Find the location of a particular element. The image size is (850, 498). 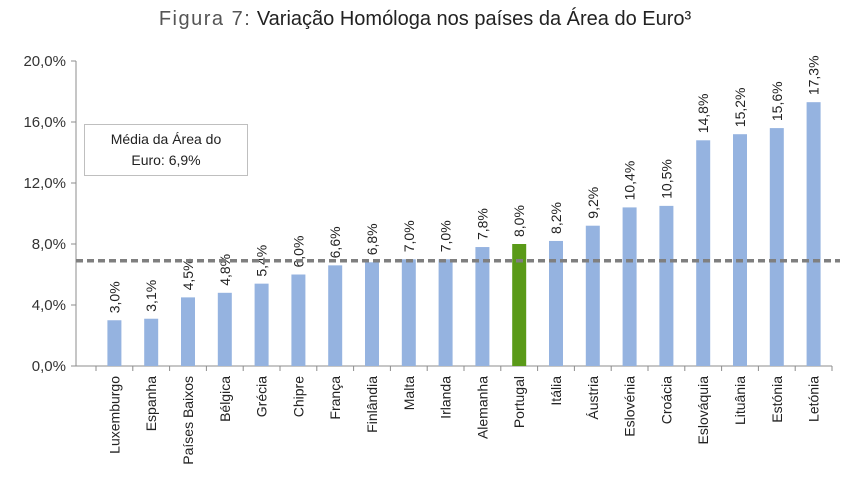

category-label: Luxemburgo is located at coordinates (114, 415).